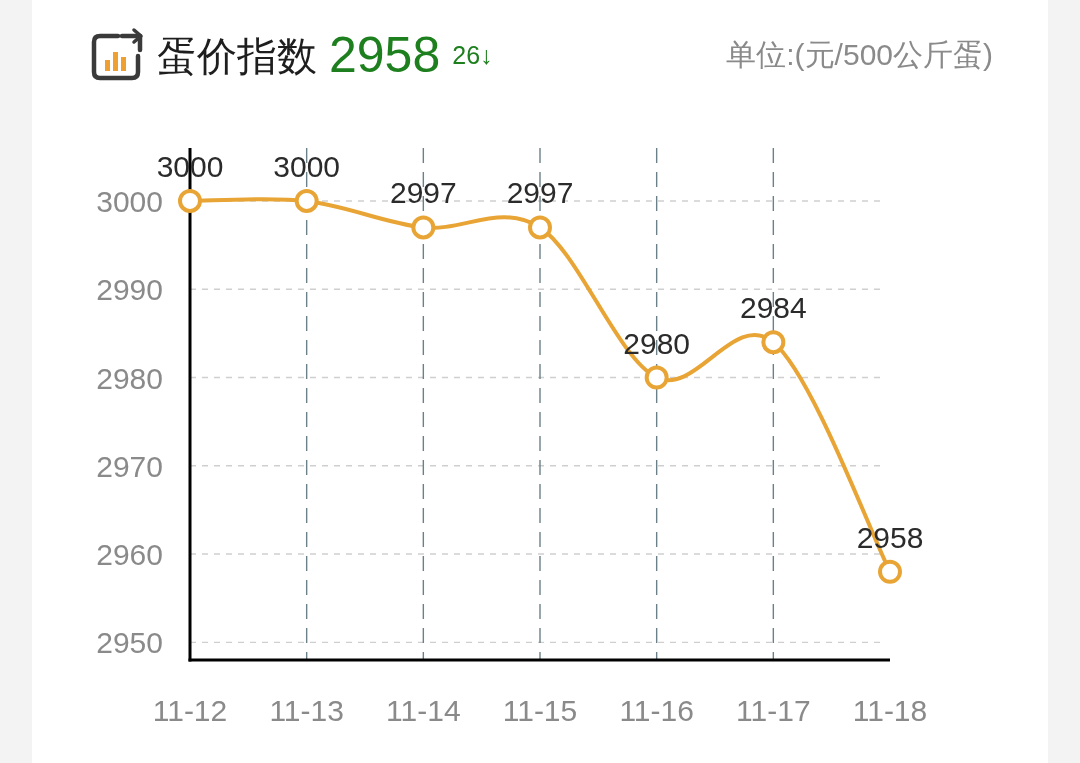  Describe the element at coordinates (773, 710) in the screenshot. I see `x-tick-label: 11-17` at that location.